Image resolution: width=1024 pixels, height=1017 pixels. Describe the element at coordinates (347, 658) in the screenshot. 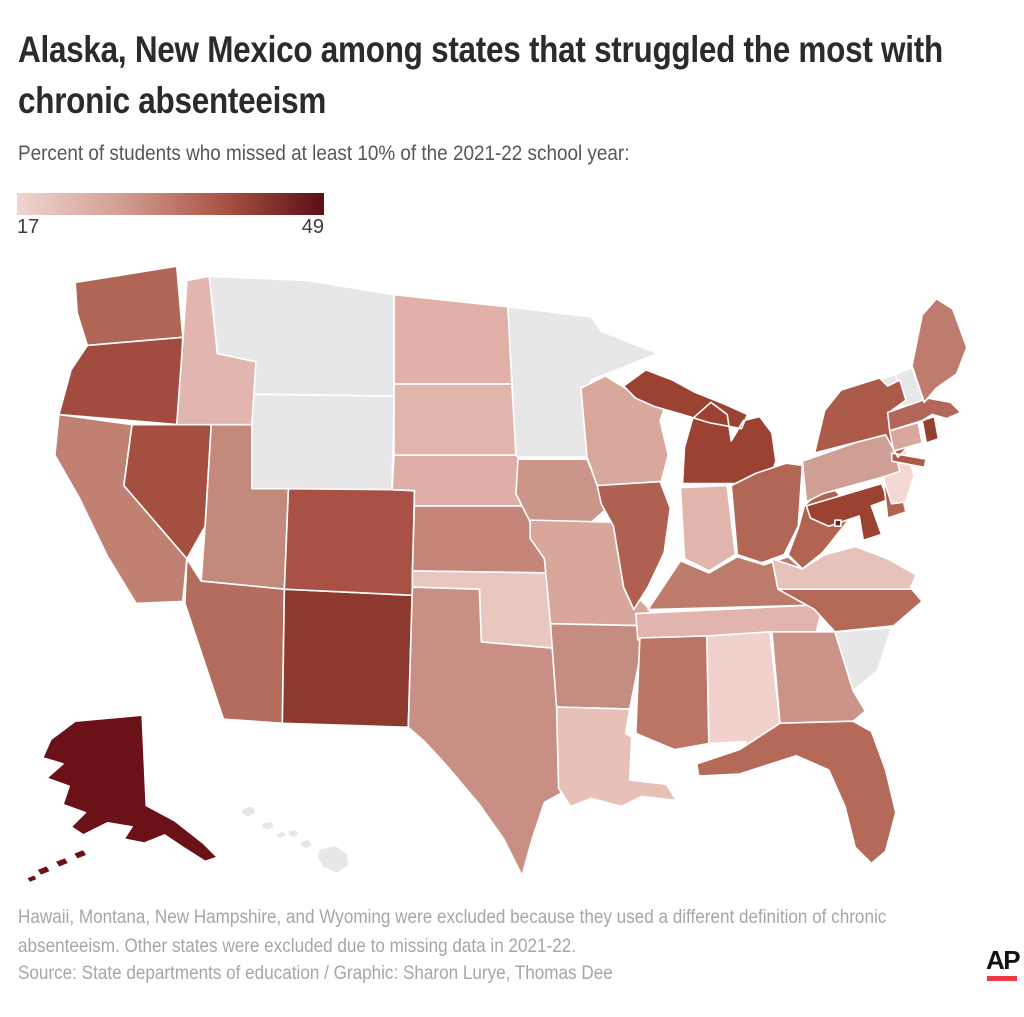

I see `state-nm: New Mexico 40` at that location.